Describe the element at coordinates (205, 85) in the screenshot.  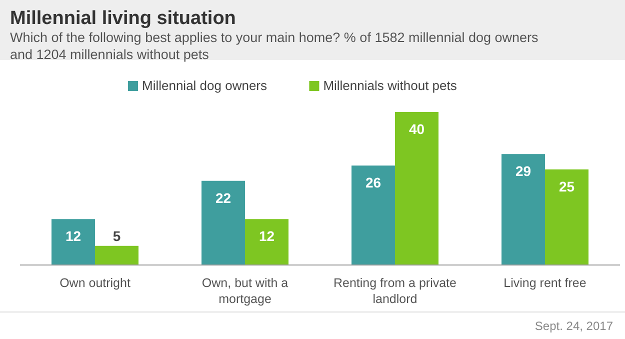
I see `legend-label: Millennial dog owners` at that location.